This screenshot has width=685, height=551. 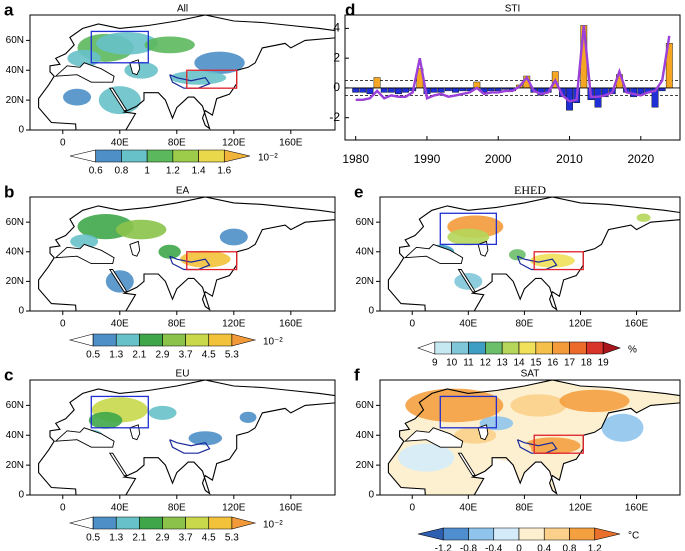 What do you see at coordinates (355, 159) in the screenshot?
I see `x-tick-label: 1980` at bounding box center [355, 159].